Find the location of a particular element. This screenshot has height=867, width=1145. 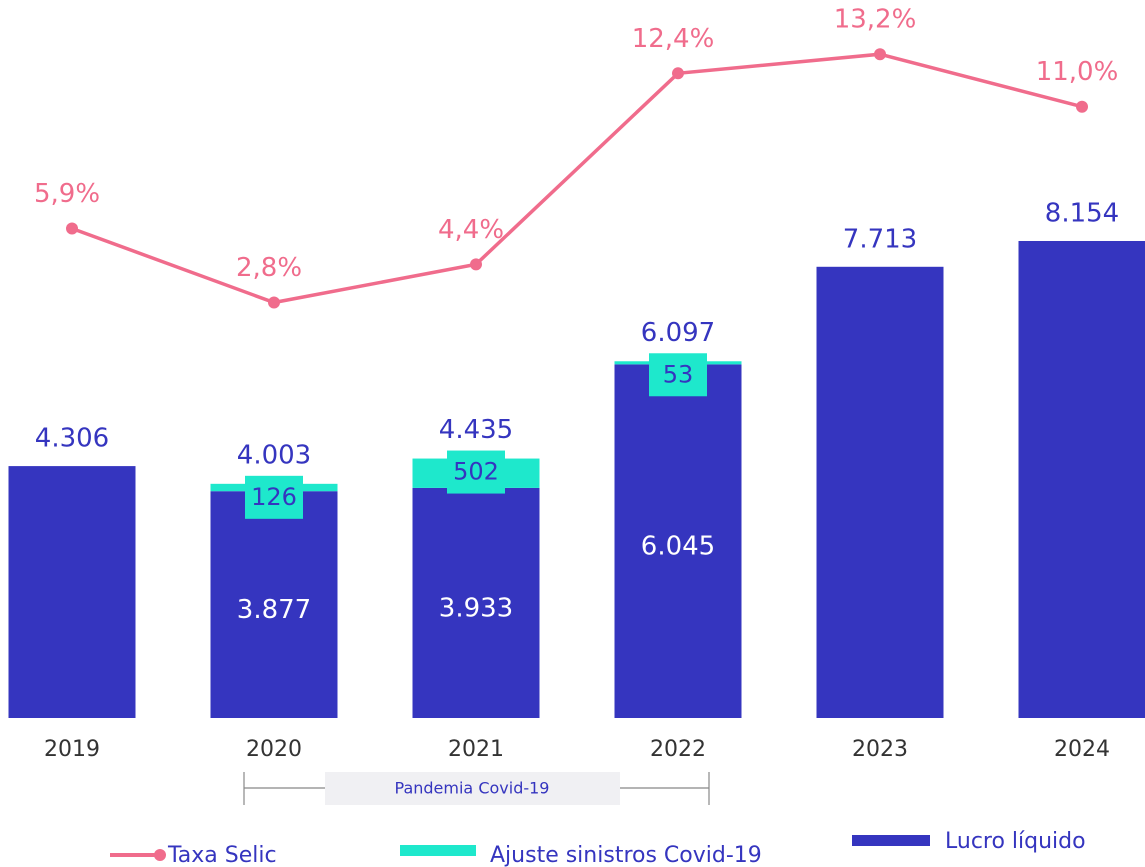

total-label: 6.097 is located at coordinates (678, 333).